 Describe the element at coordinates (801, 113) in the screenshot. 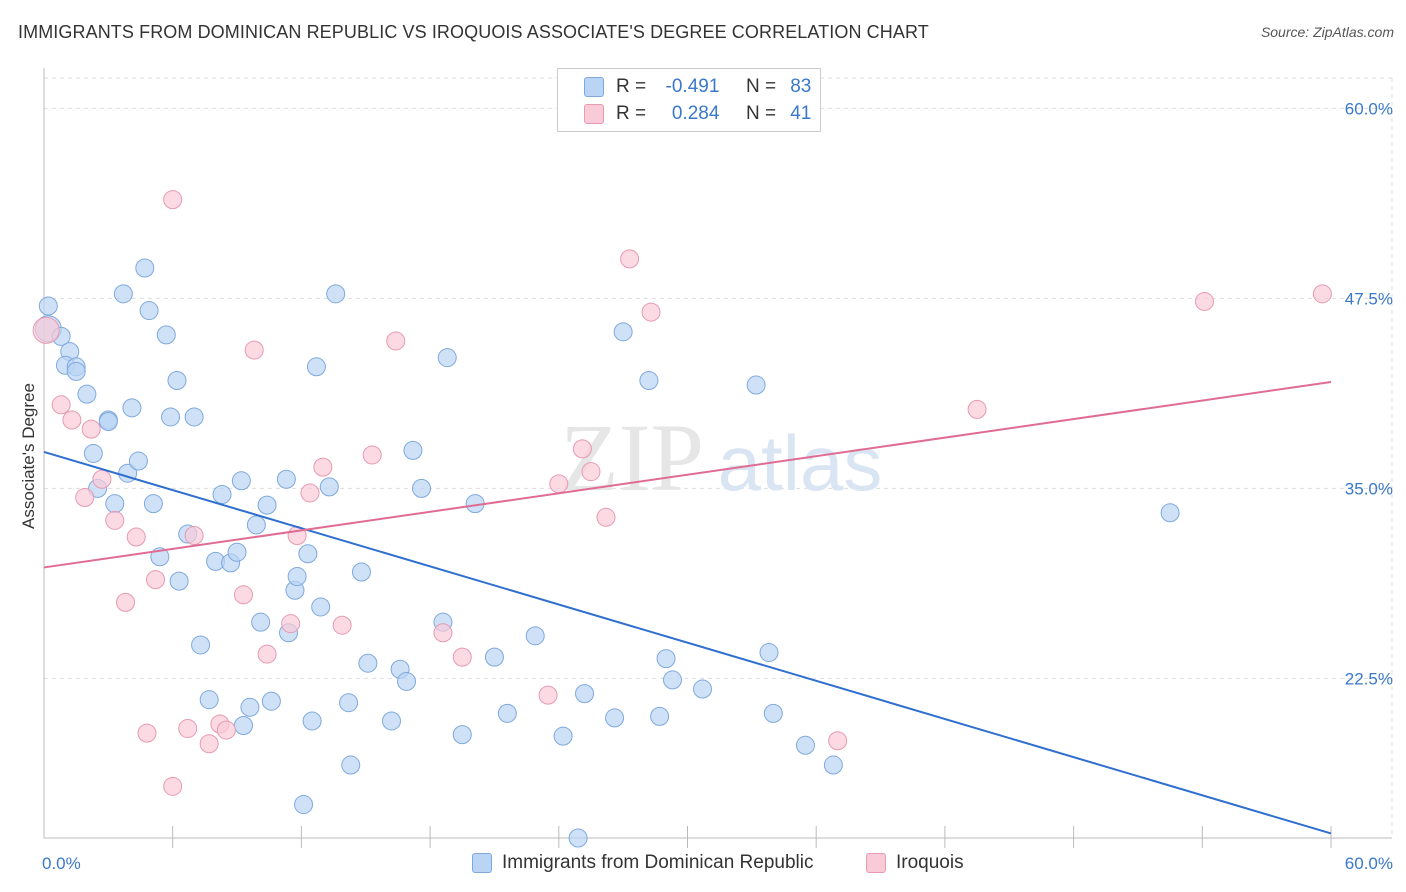

I see `legend-n-value: 41` at that location.